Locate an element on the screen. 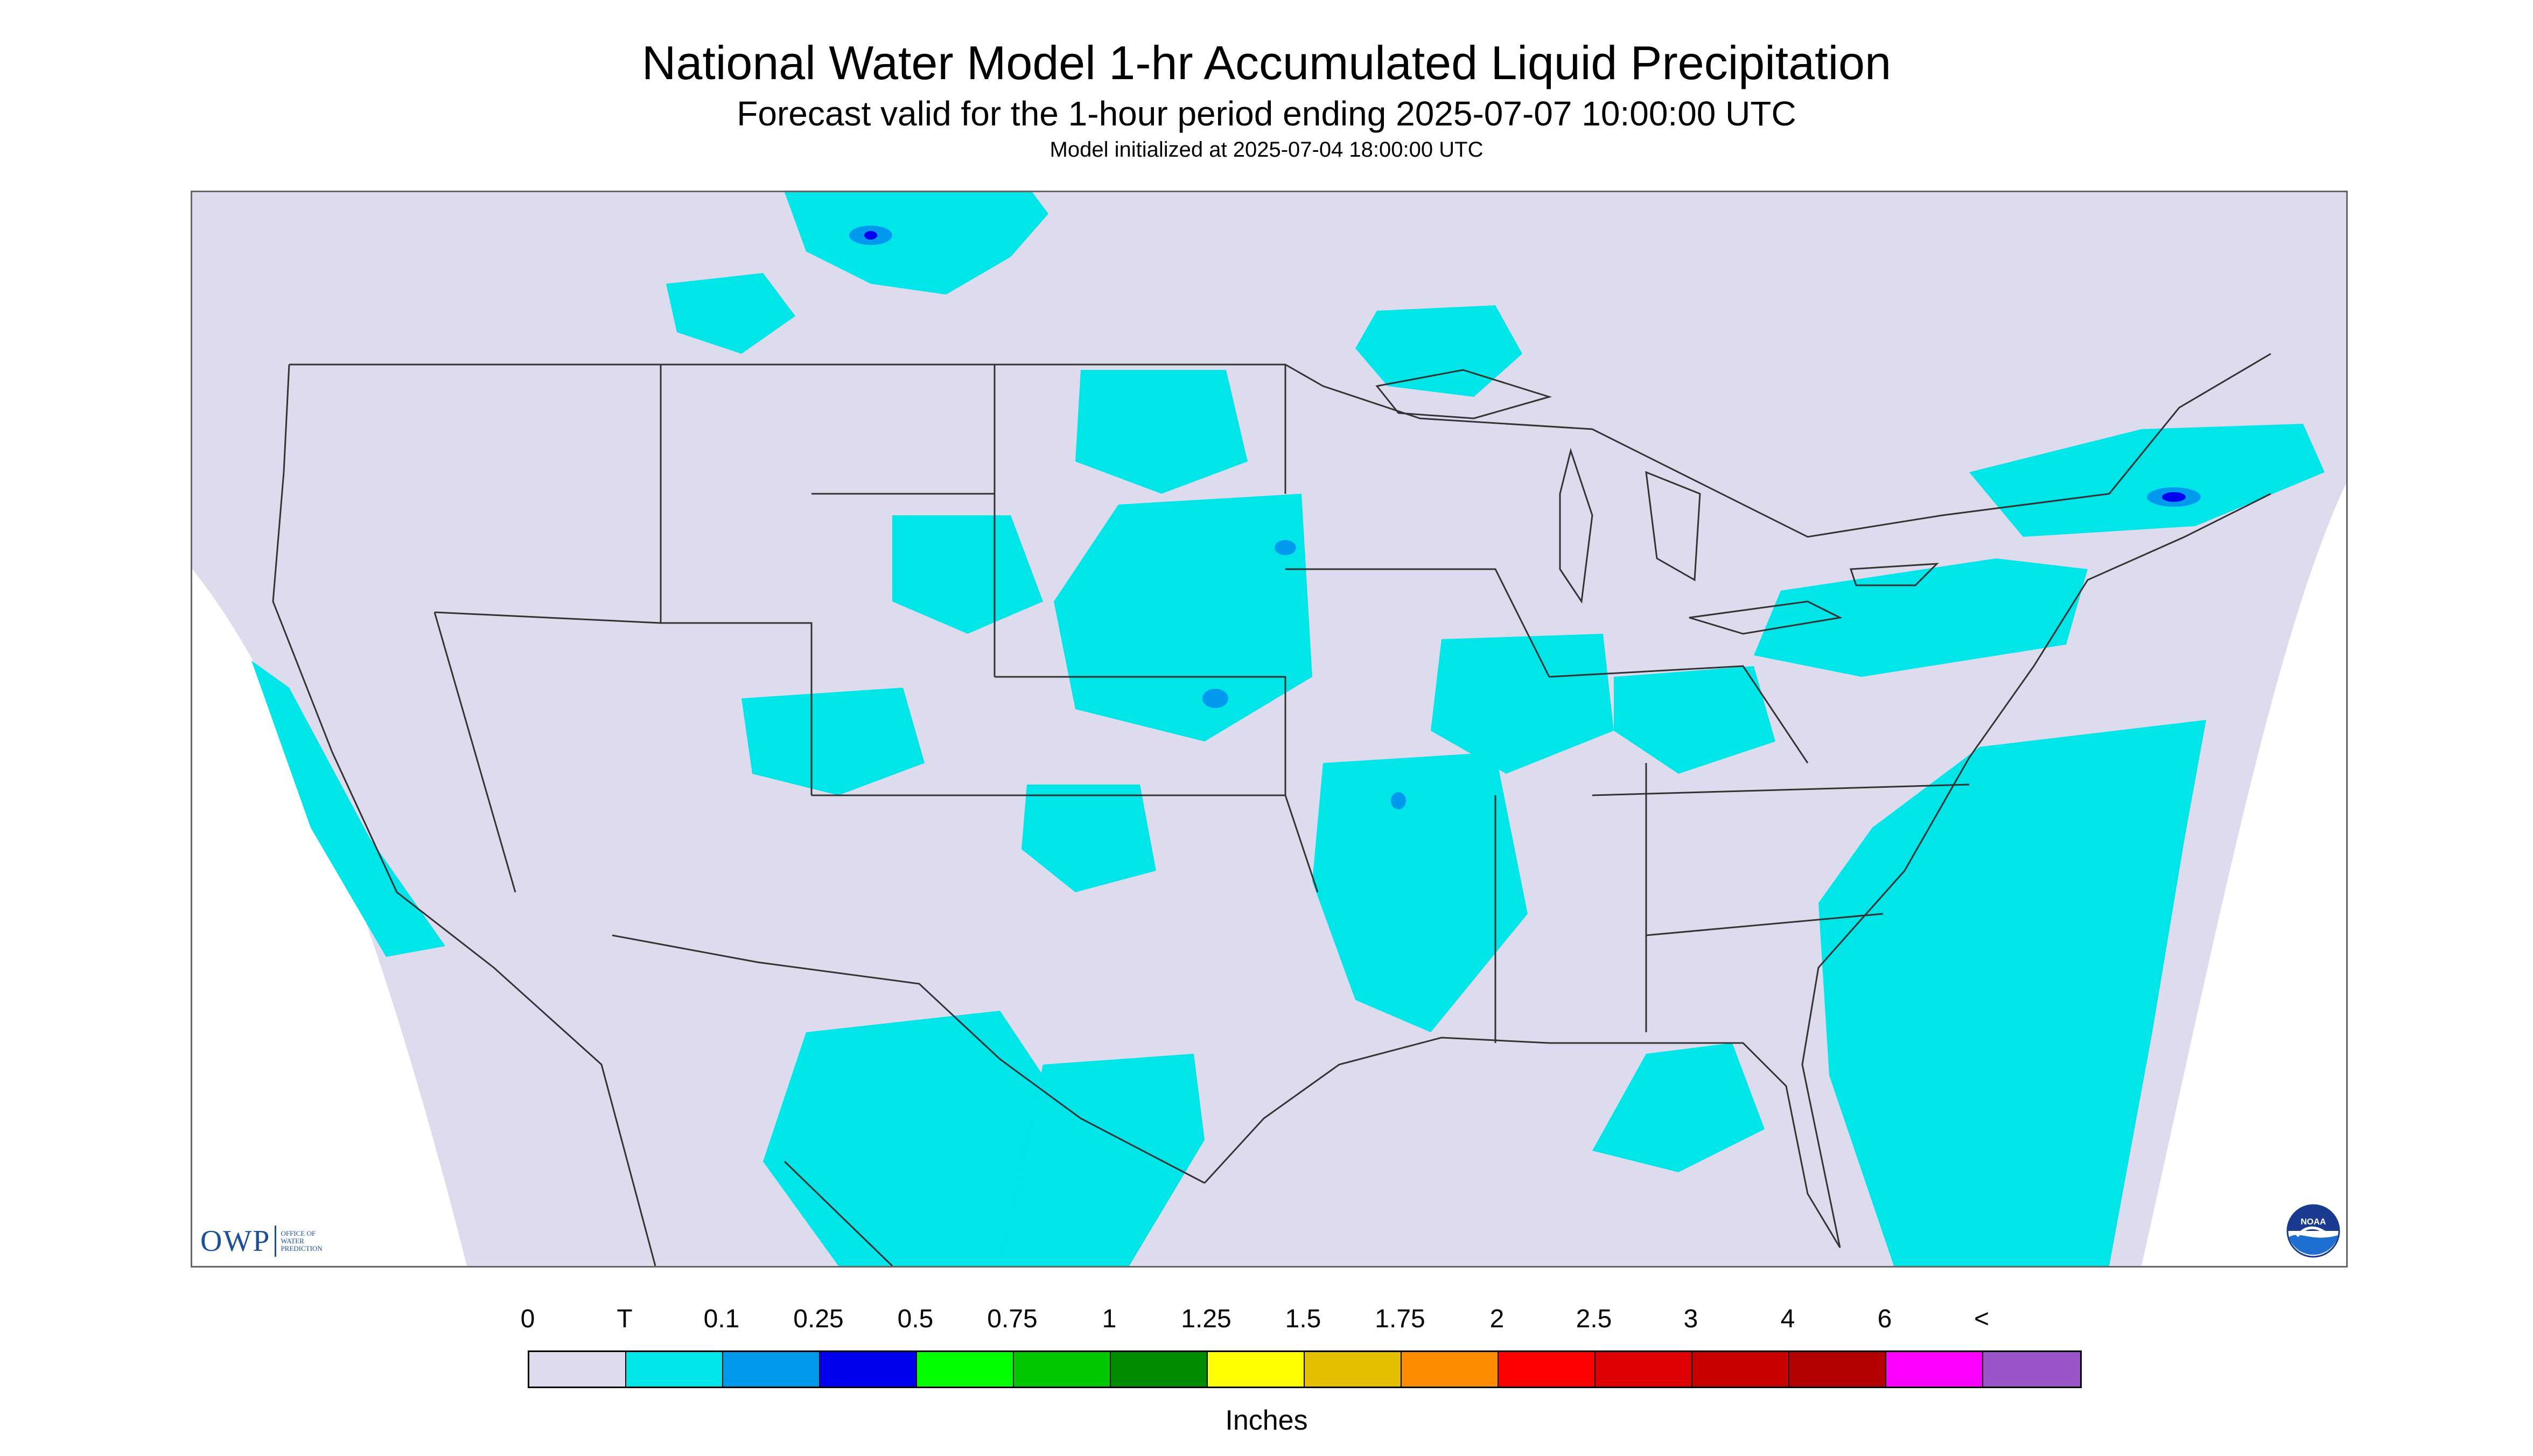  legend-labels: 0 T 0.1 0.25 0.5 0.75 1 1.25 1.5 1.75 2 2.5 3 4 6 < is located at coordinates (1284, 1320).